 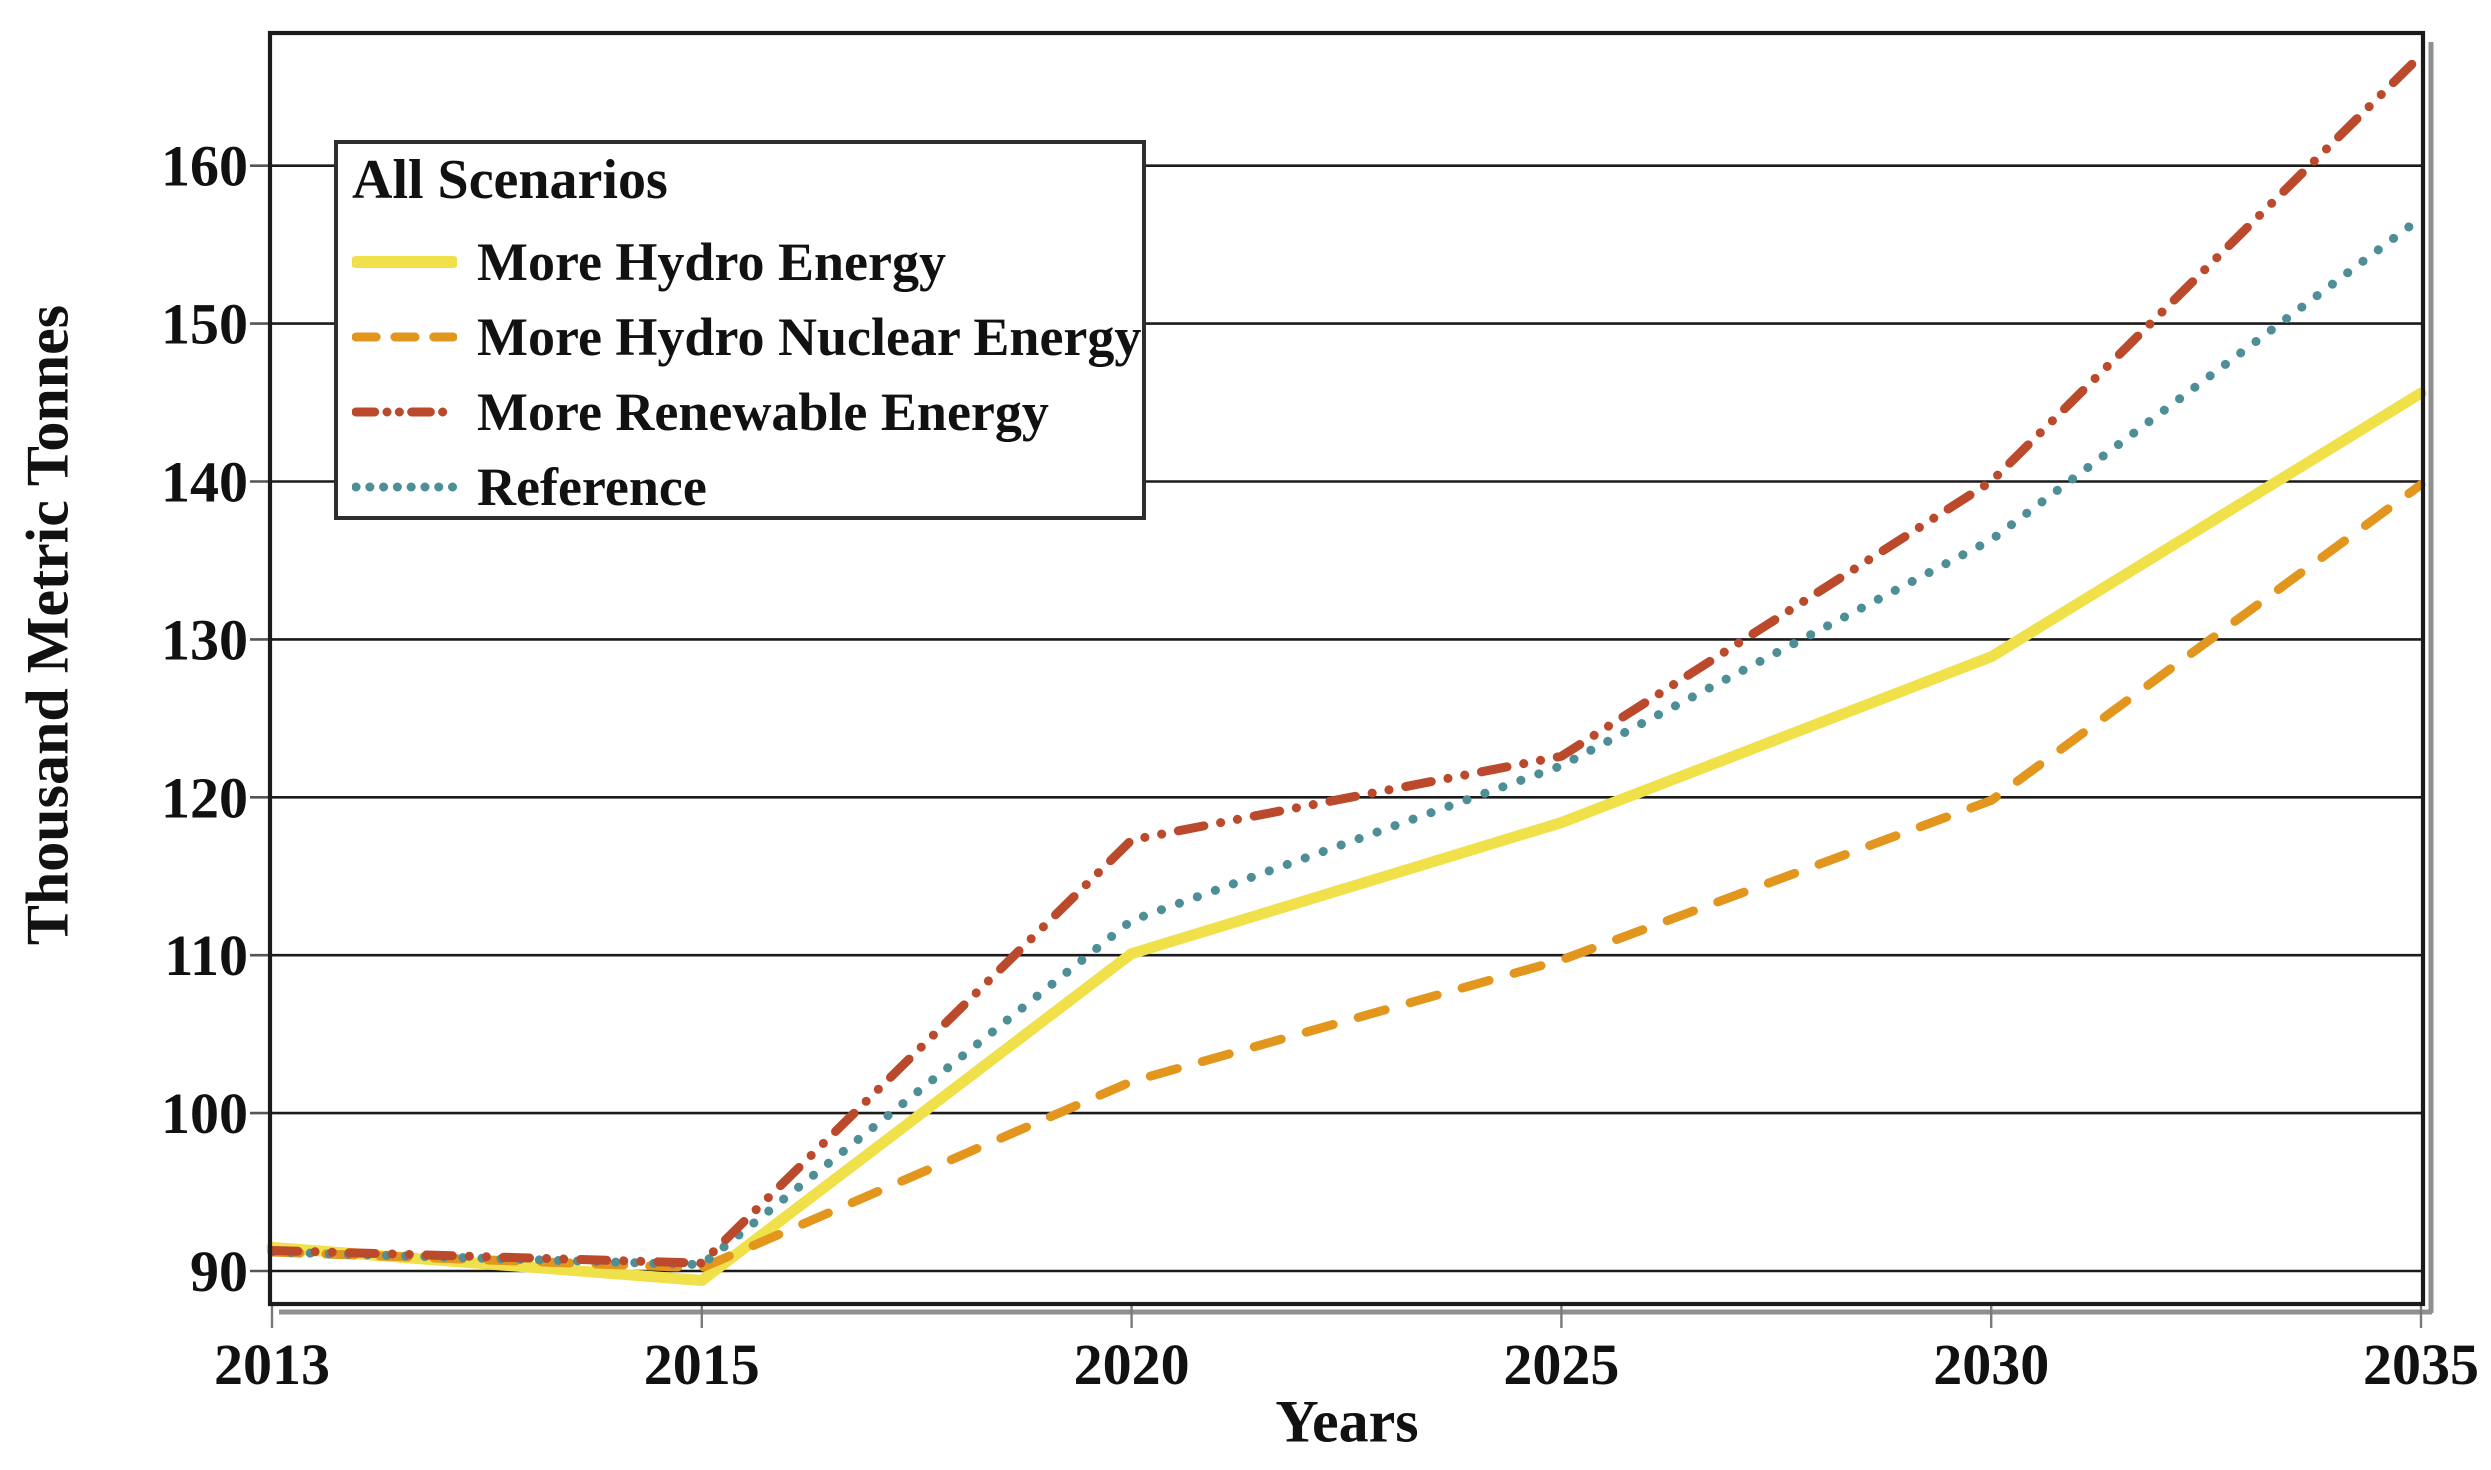 What do you see at coordinates (1991, 1364) in the screenshot?
I see `x-tick-label-2030: 2030` at bounding box center [1991, 1364].